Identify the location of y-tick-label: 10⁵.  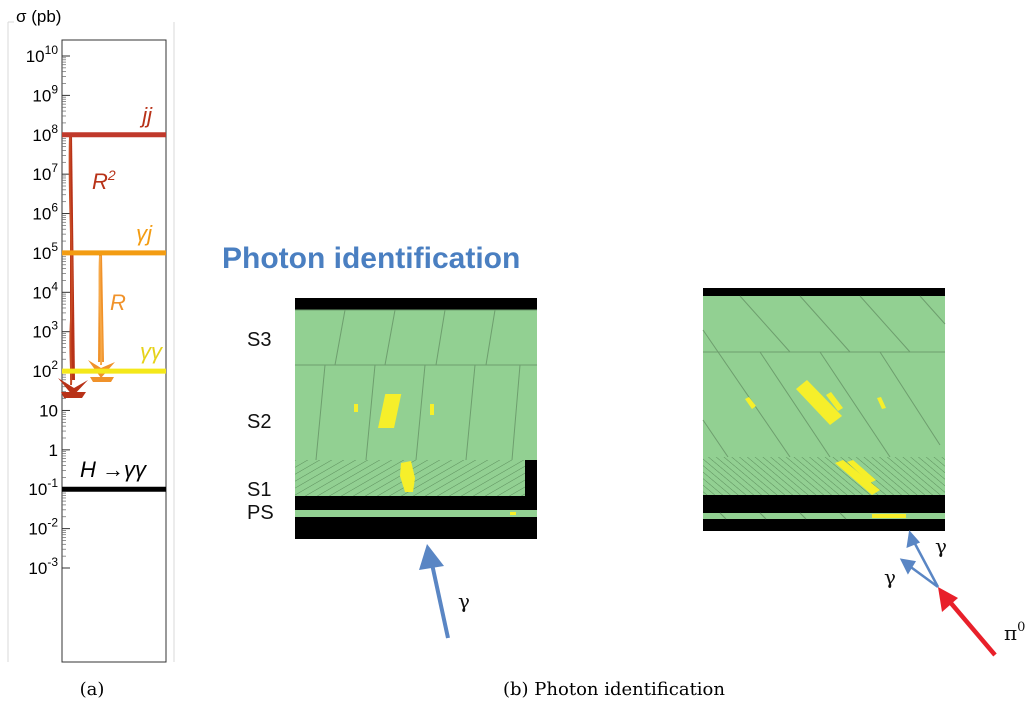
(45, 251).